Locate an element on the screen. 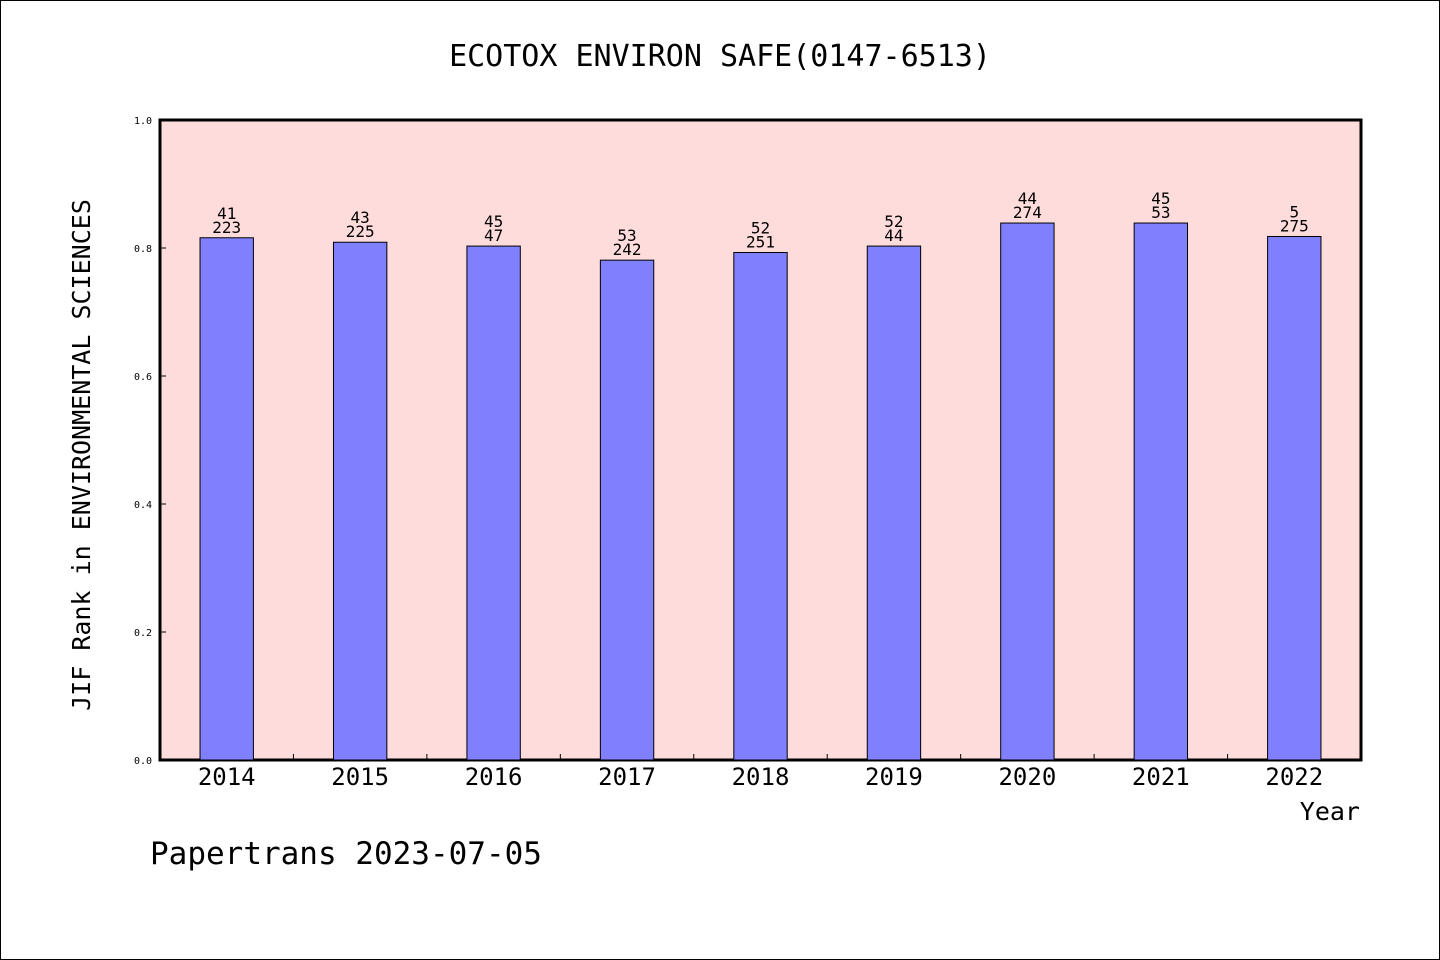  bar-2019 is located at coordinates (894, 503).